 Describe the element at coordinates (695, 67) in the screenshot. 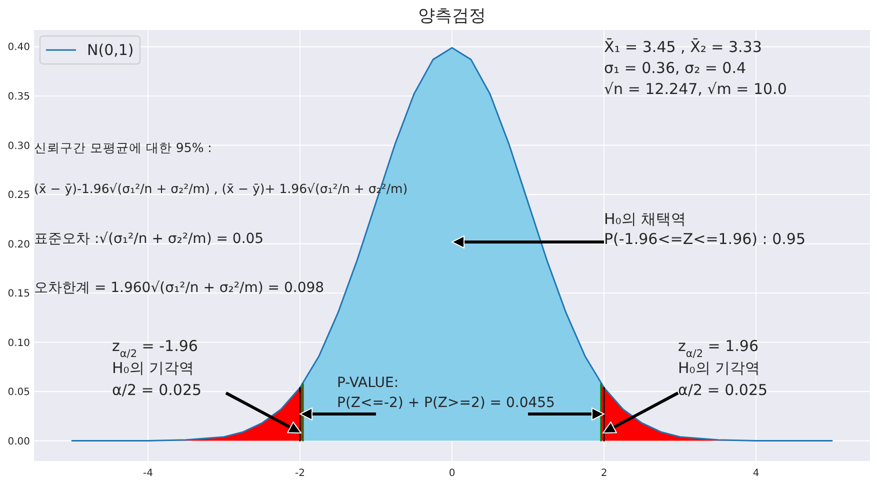

I see `annotation: X̄₁ = 3.45 , X̄₂ = 3.33 σ₁ = 0.36, σ₂ = 0.4 √n = 12.247, √m = 10.0` at that location.